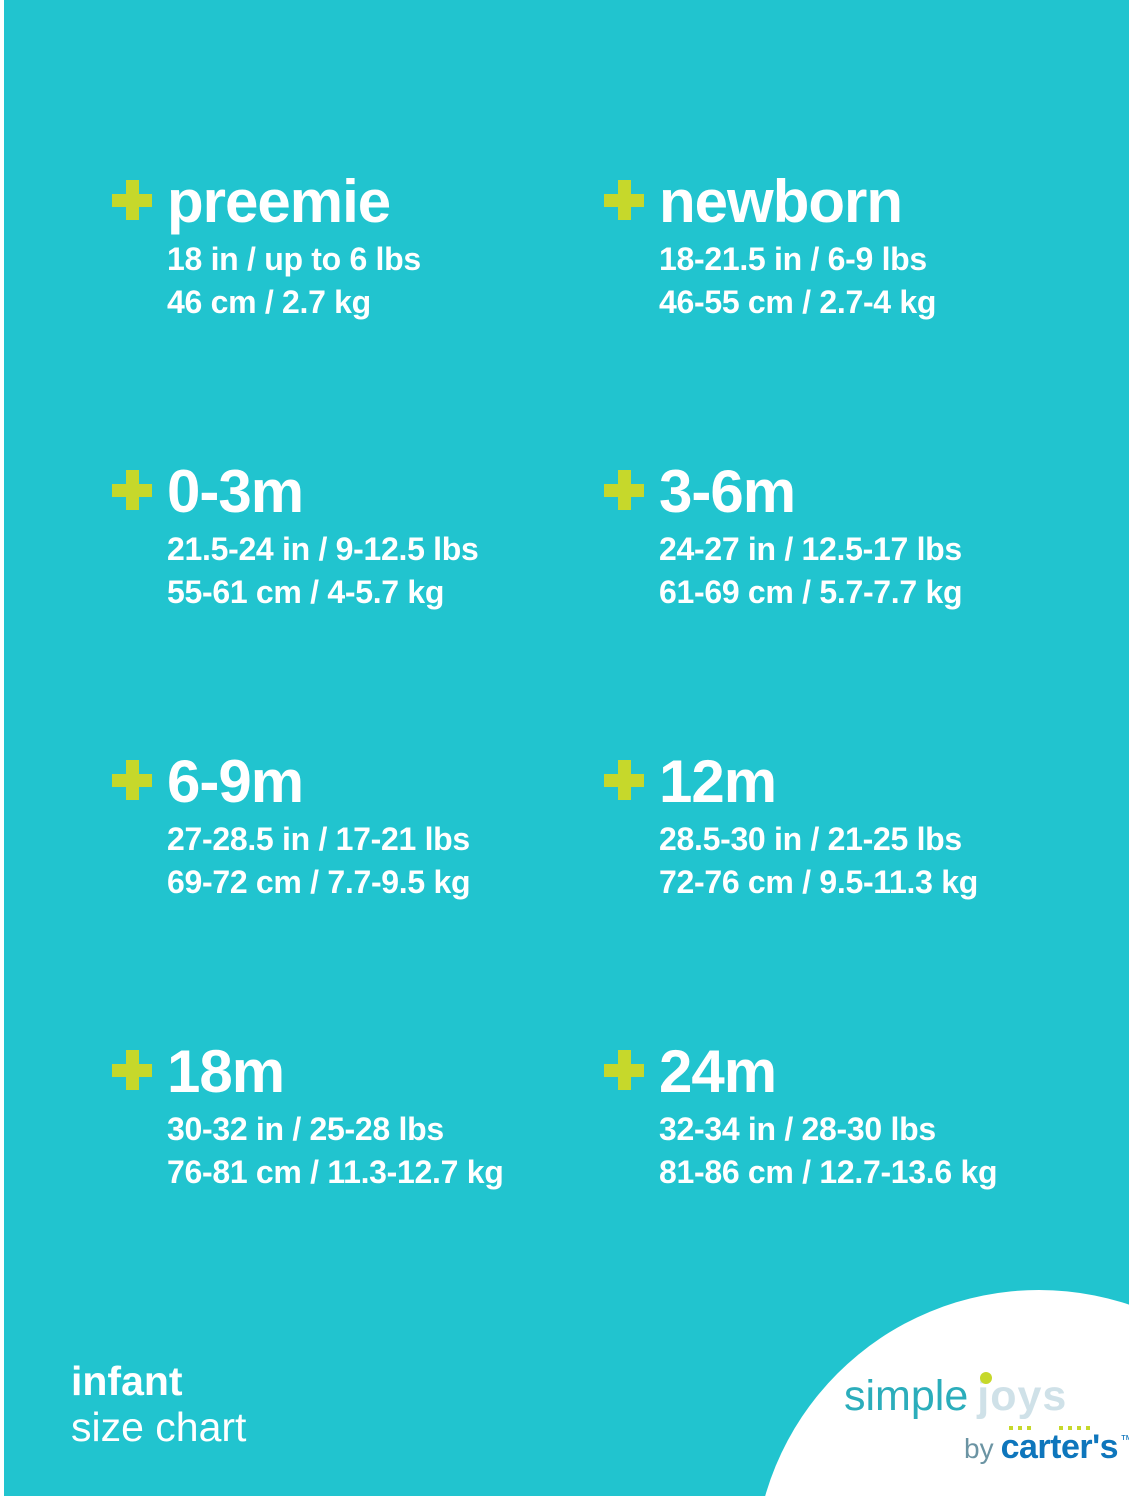 The image size is (1132, 1500). I want to click on footer-title: size chart, so click(159, 1427).